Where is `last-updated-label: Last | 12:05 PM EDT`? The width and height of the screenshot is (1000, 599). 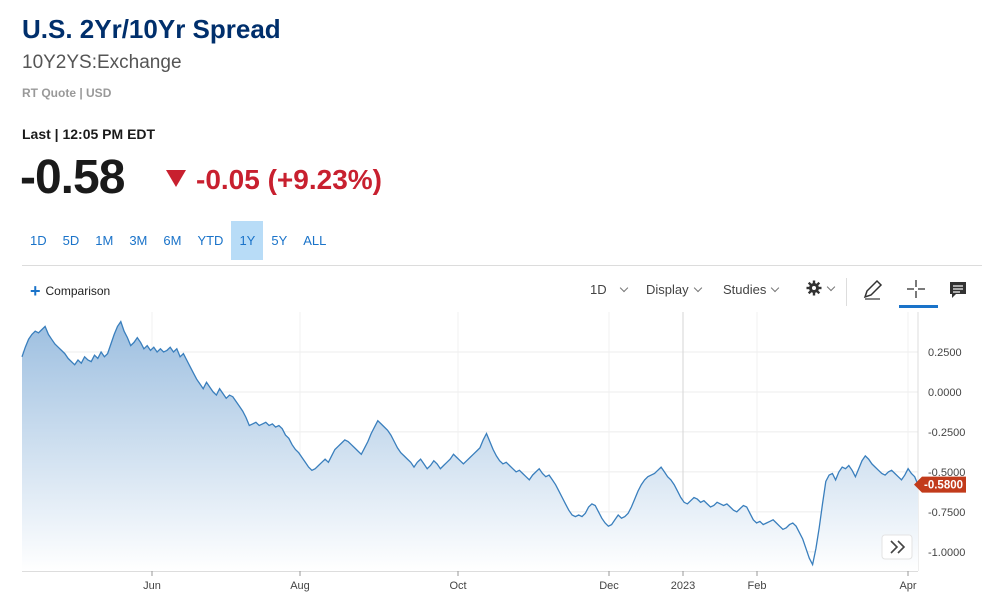 last-updated-label: Last | 12:05 PM EDT is located at coordinates (89, 134).